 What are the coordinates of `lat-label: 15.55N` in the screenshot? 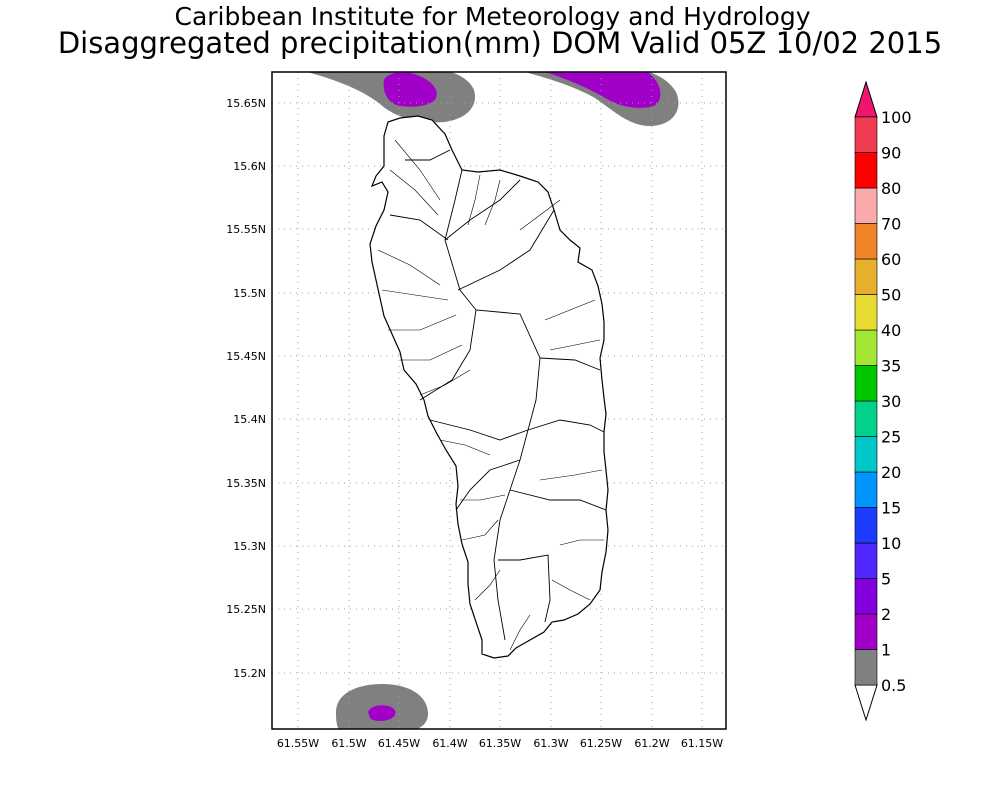 It's located at (246, 229).